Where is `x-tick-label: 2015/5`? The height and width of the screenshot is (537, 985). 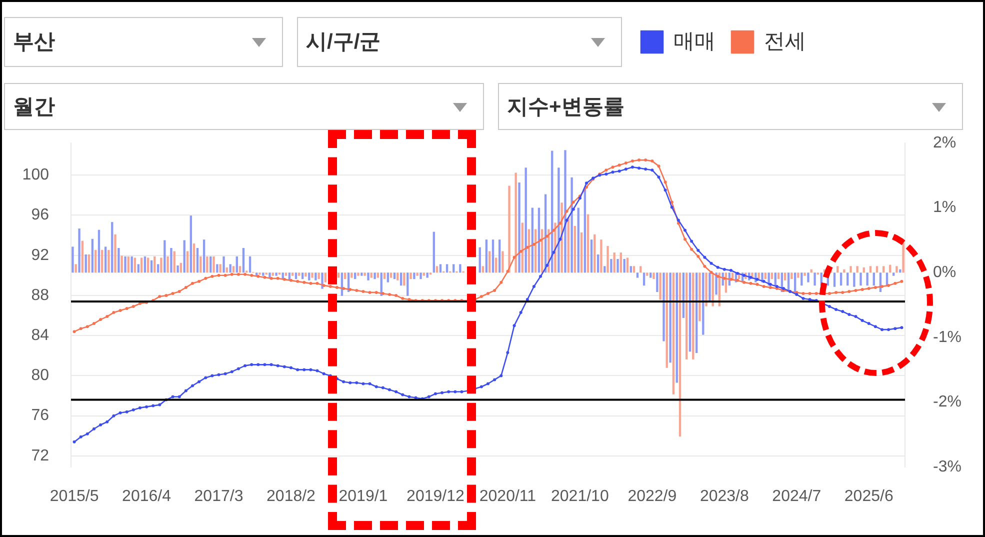 x-tick-label: 2015/5 is located at coordinates (74, 497).